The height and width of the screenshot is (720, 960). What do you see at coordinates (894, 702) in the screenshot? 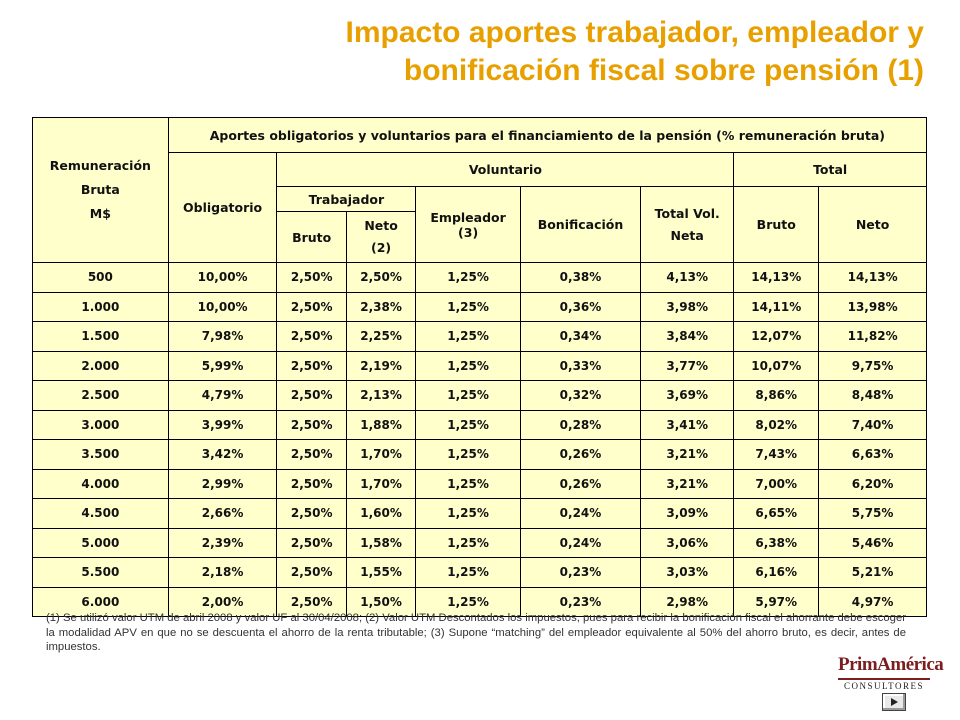
I see `next-slide-button` at bounding box center [894, 702].